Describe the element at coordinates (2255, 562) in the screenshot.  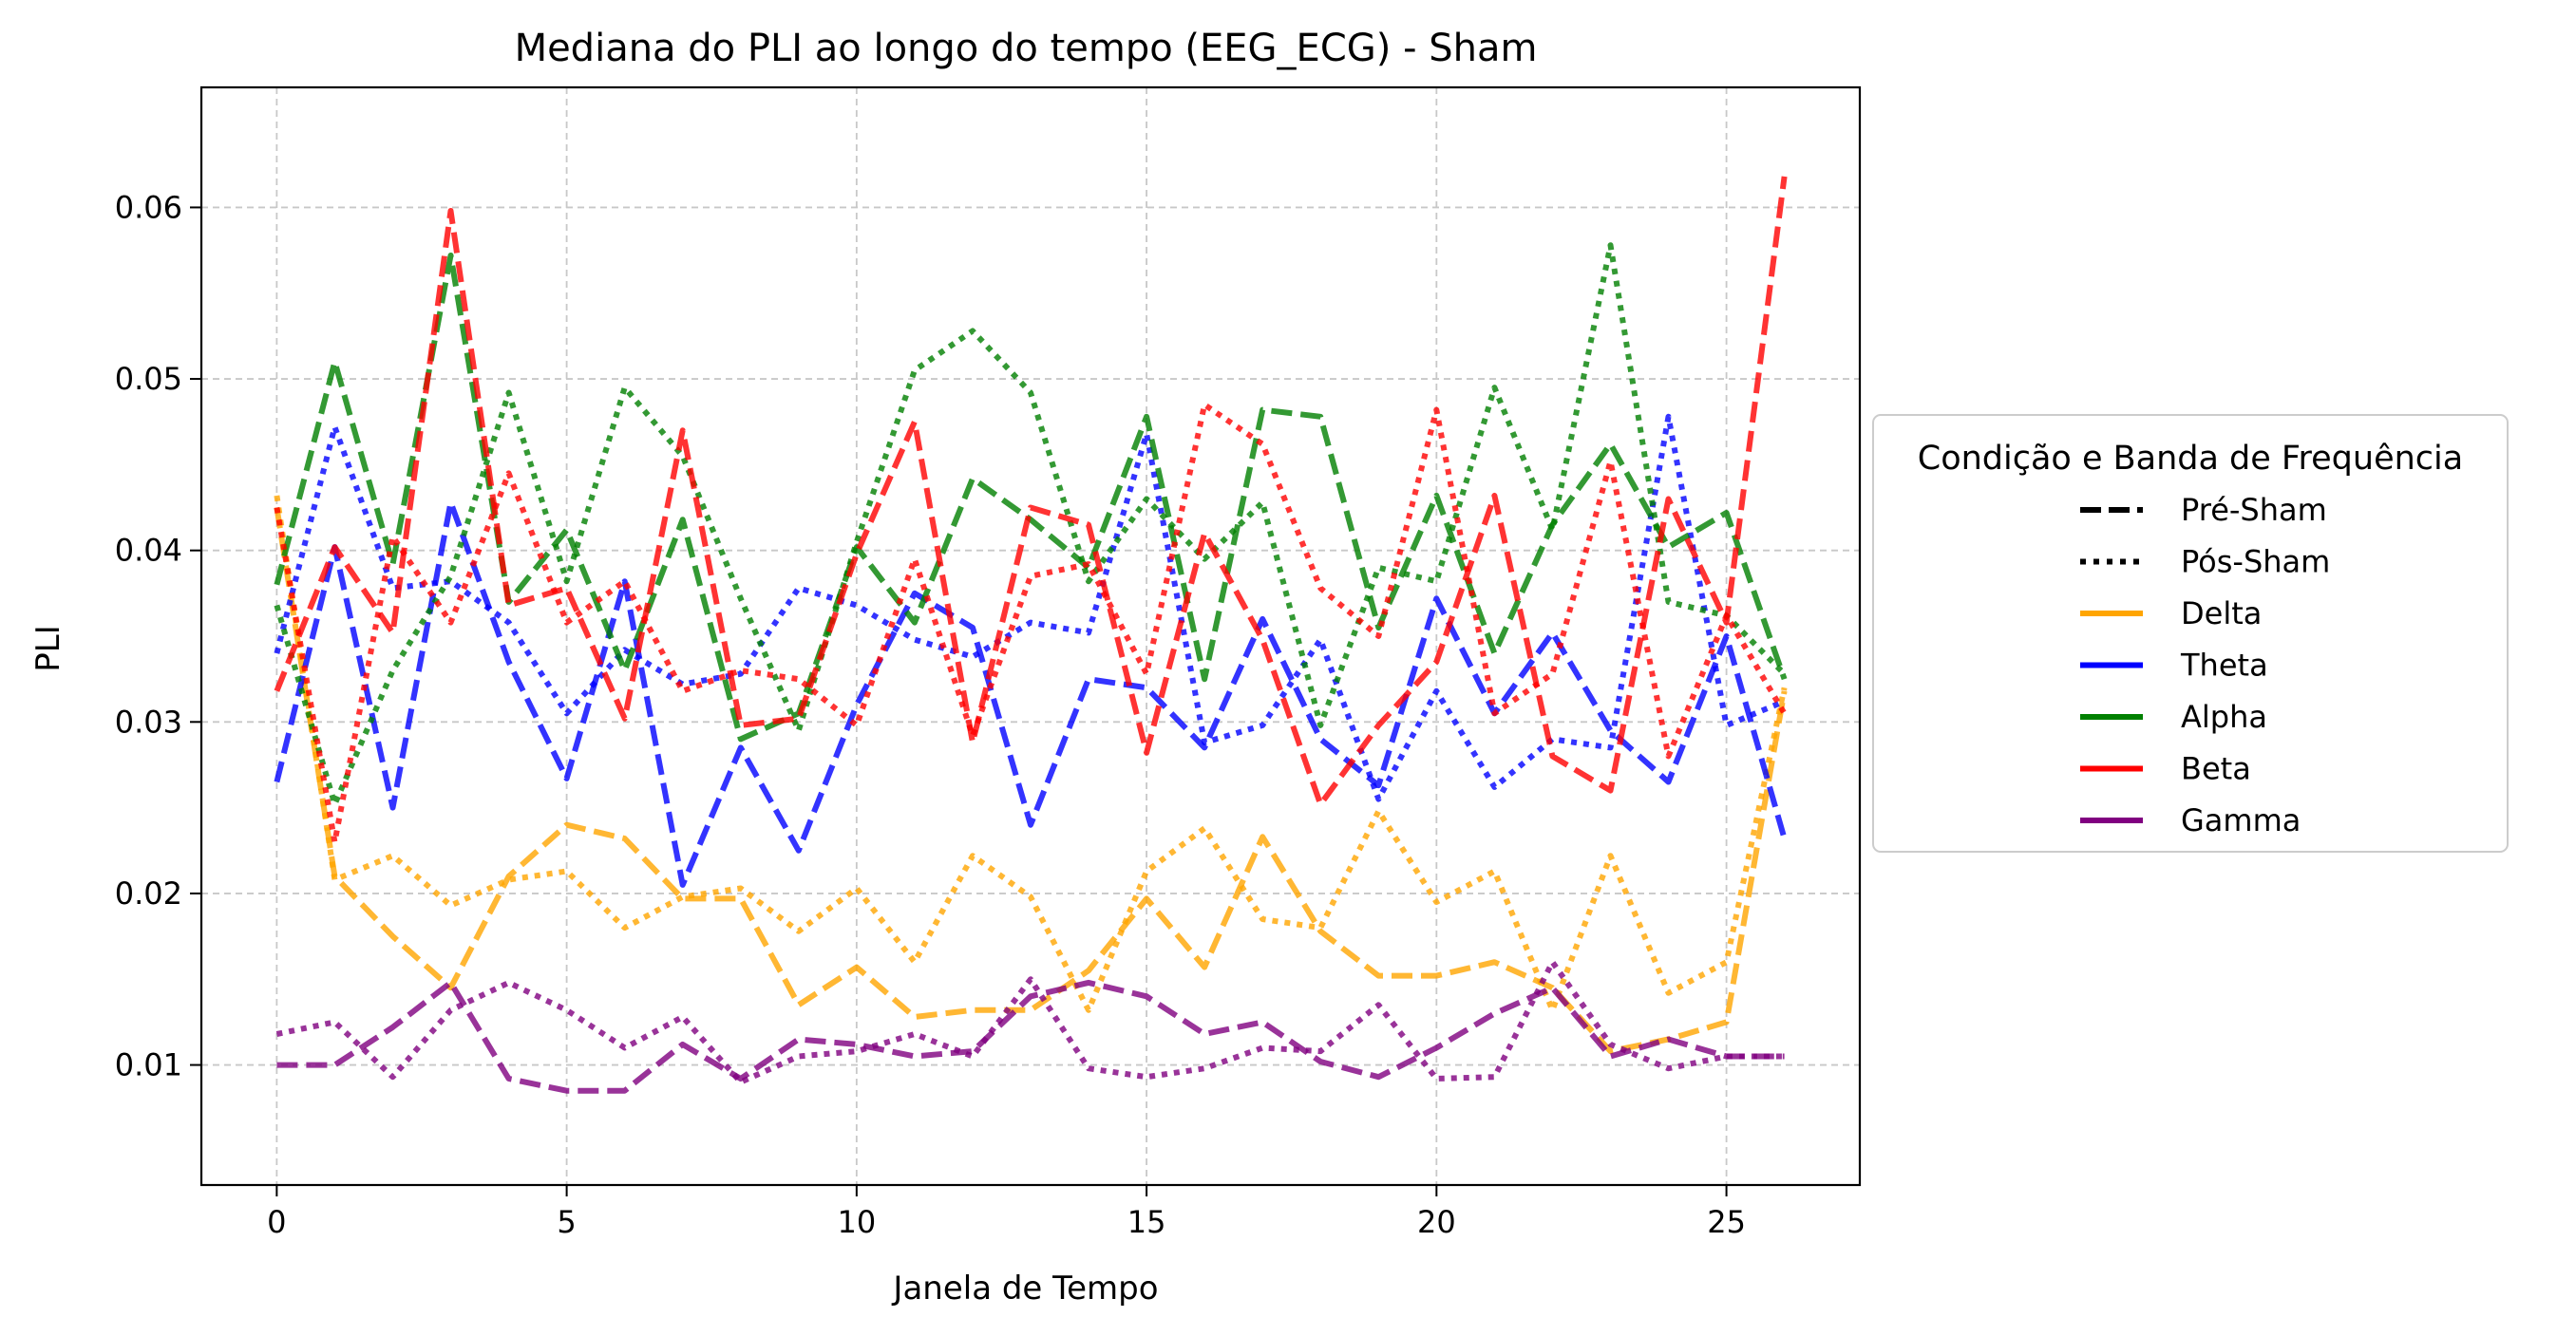
I see `legend-label: Pós-Sham` at that location.